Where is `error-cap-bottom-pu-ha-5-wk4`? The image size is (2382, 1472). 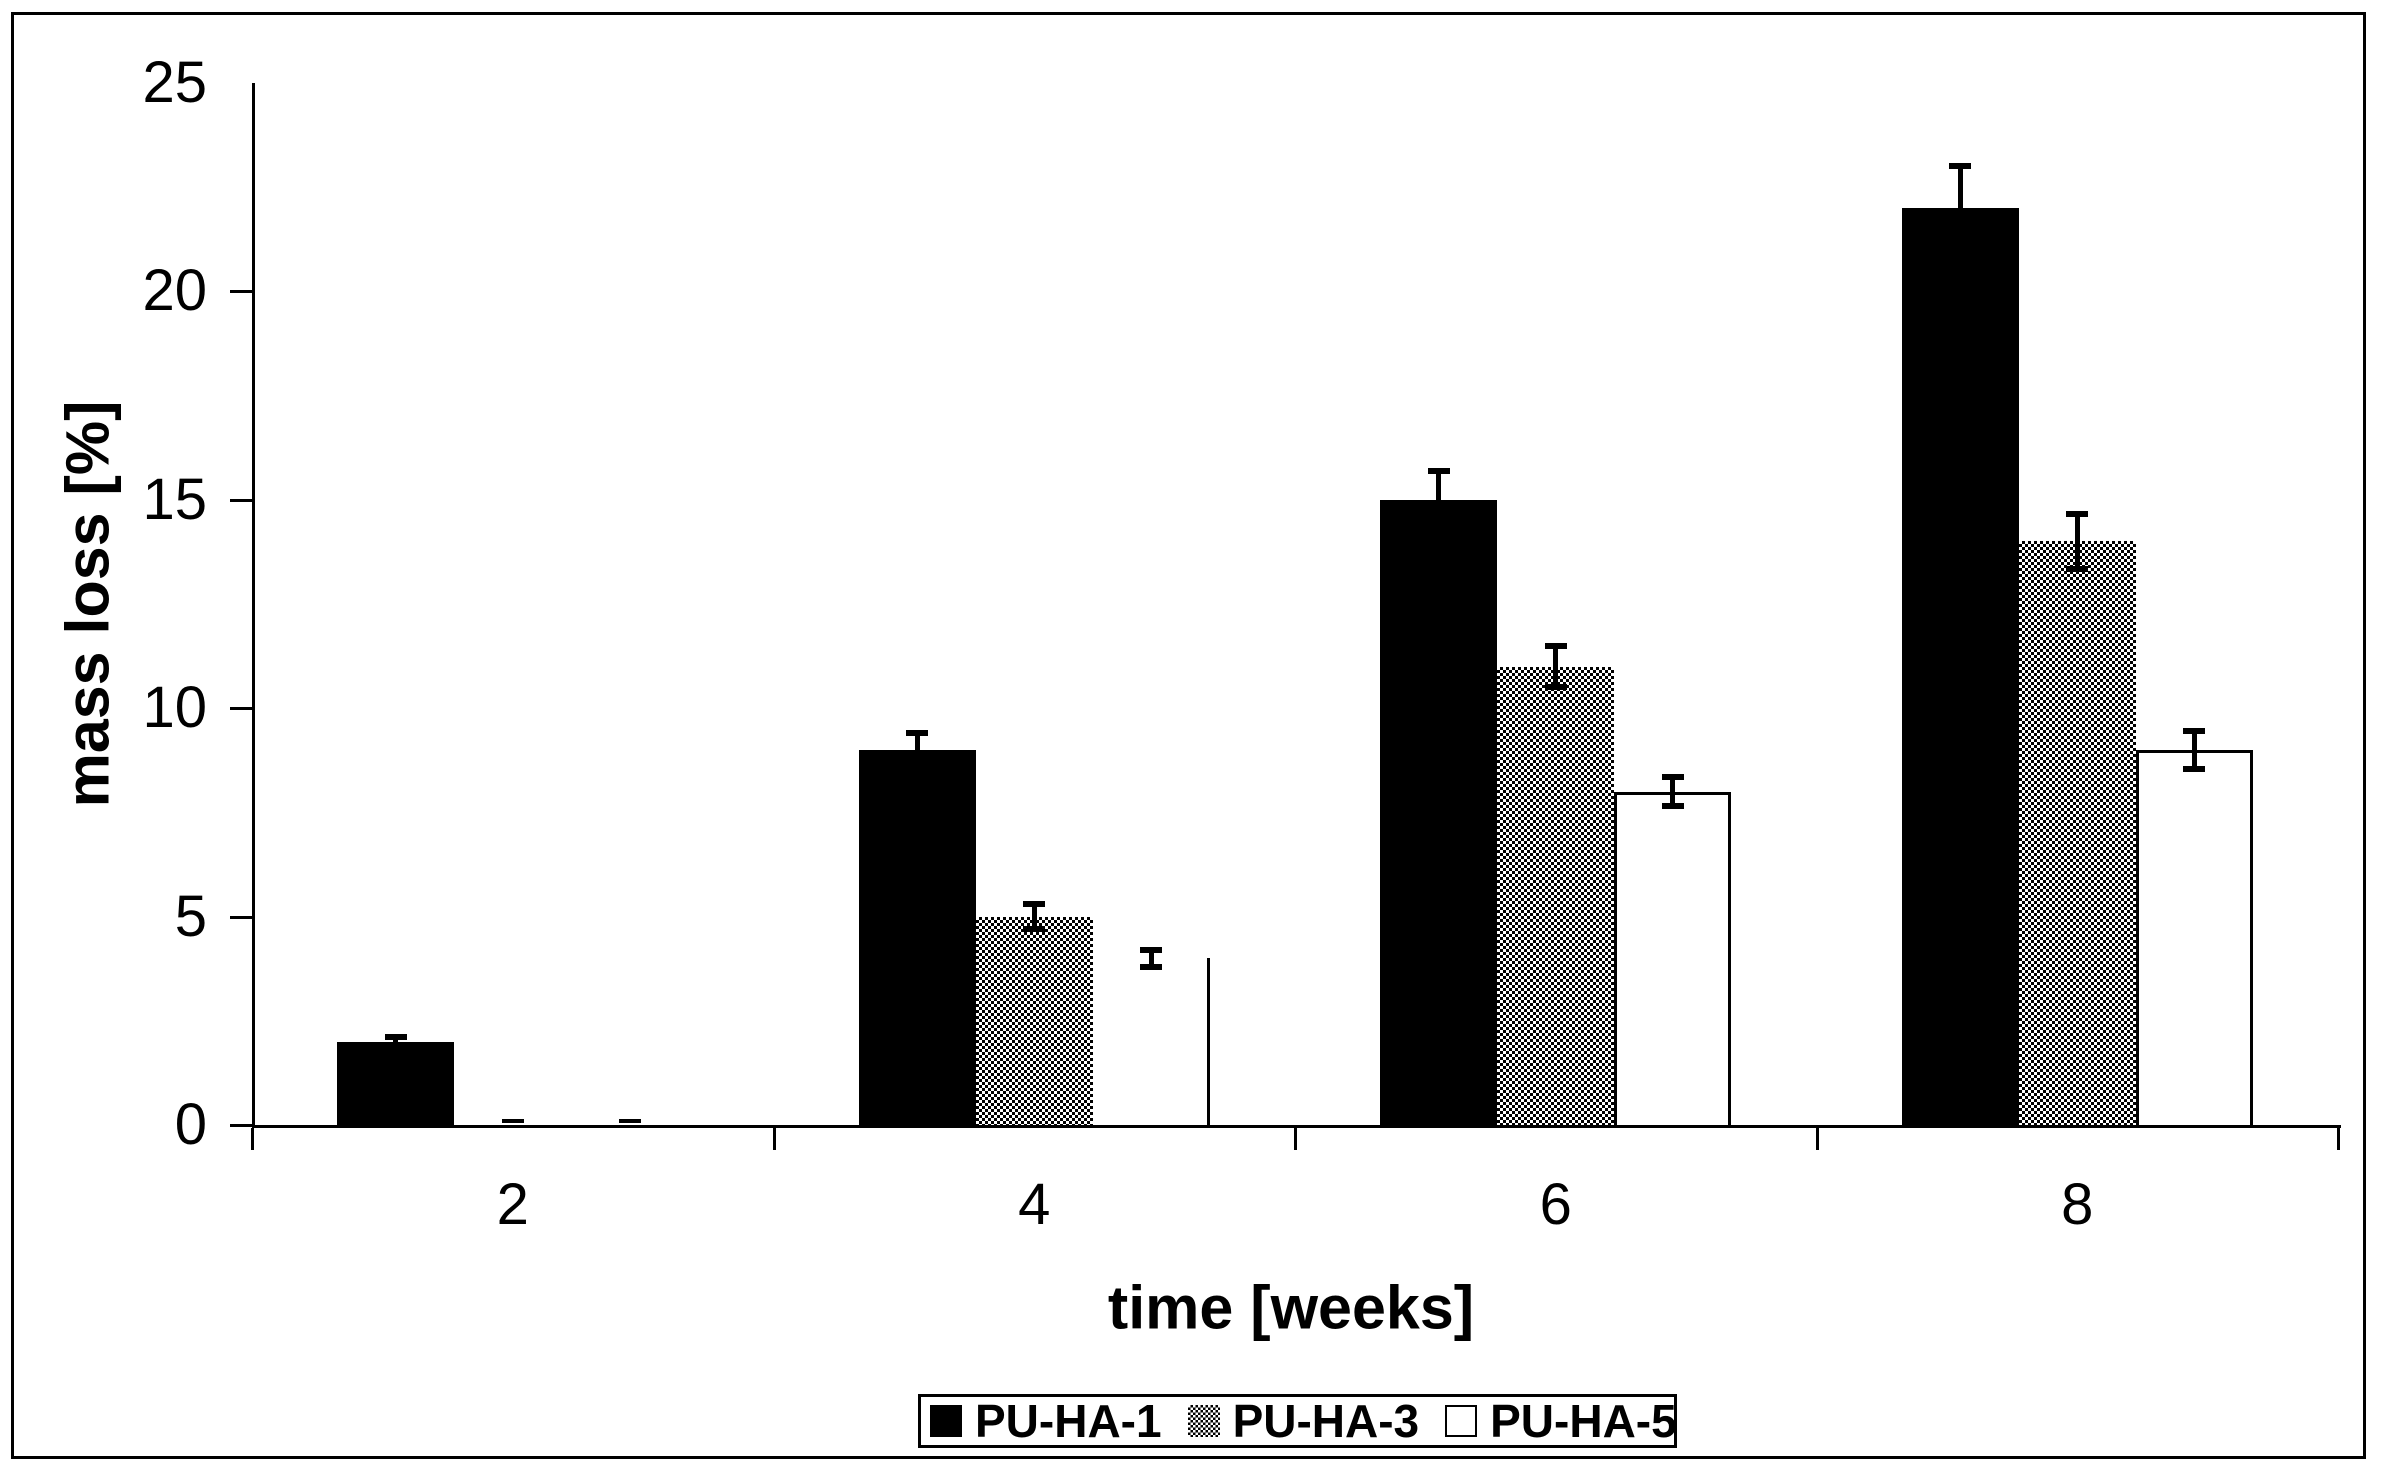
error-cap-bottom-pu-ha-5-wk4 is located at coordinates (1151, 966).